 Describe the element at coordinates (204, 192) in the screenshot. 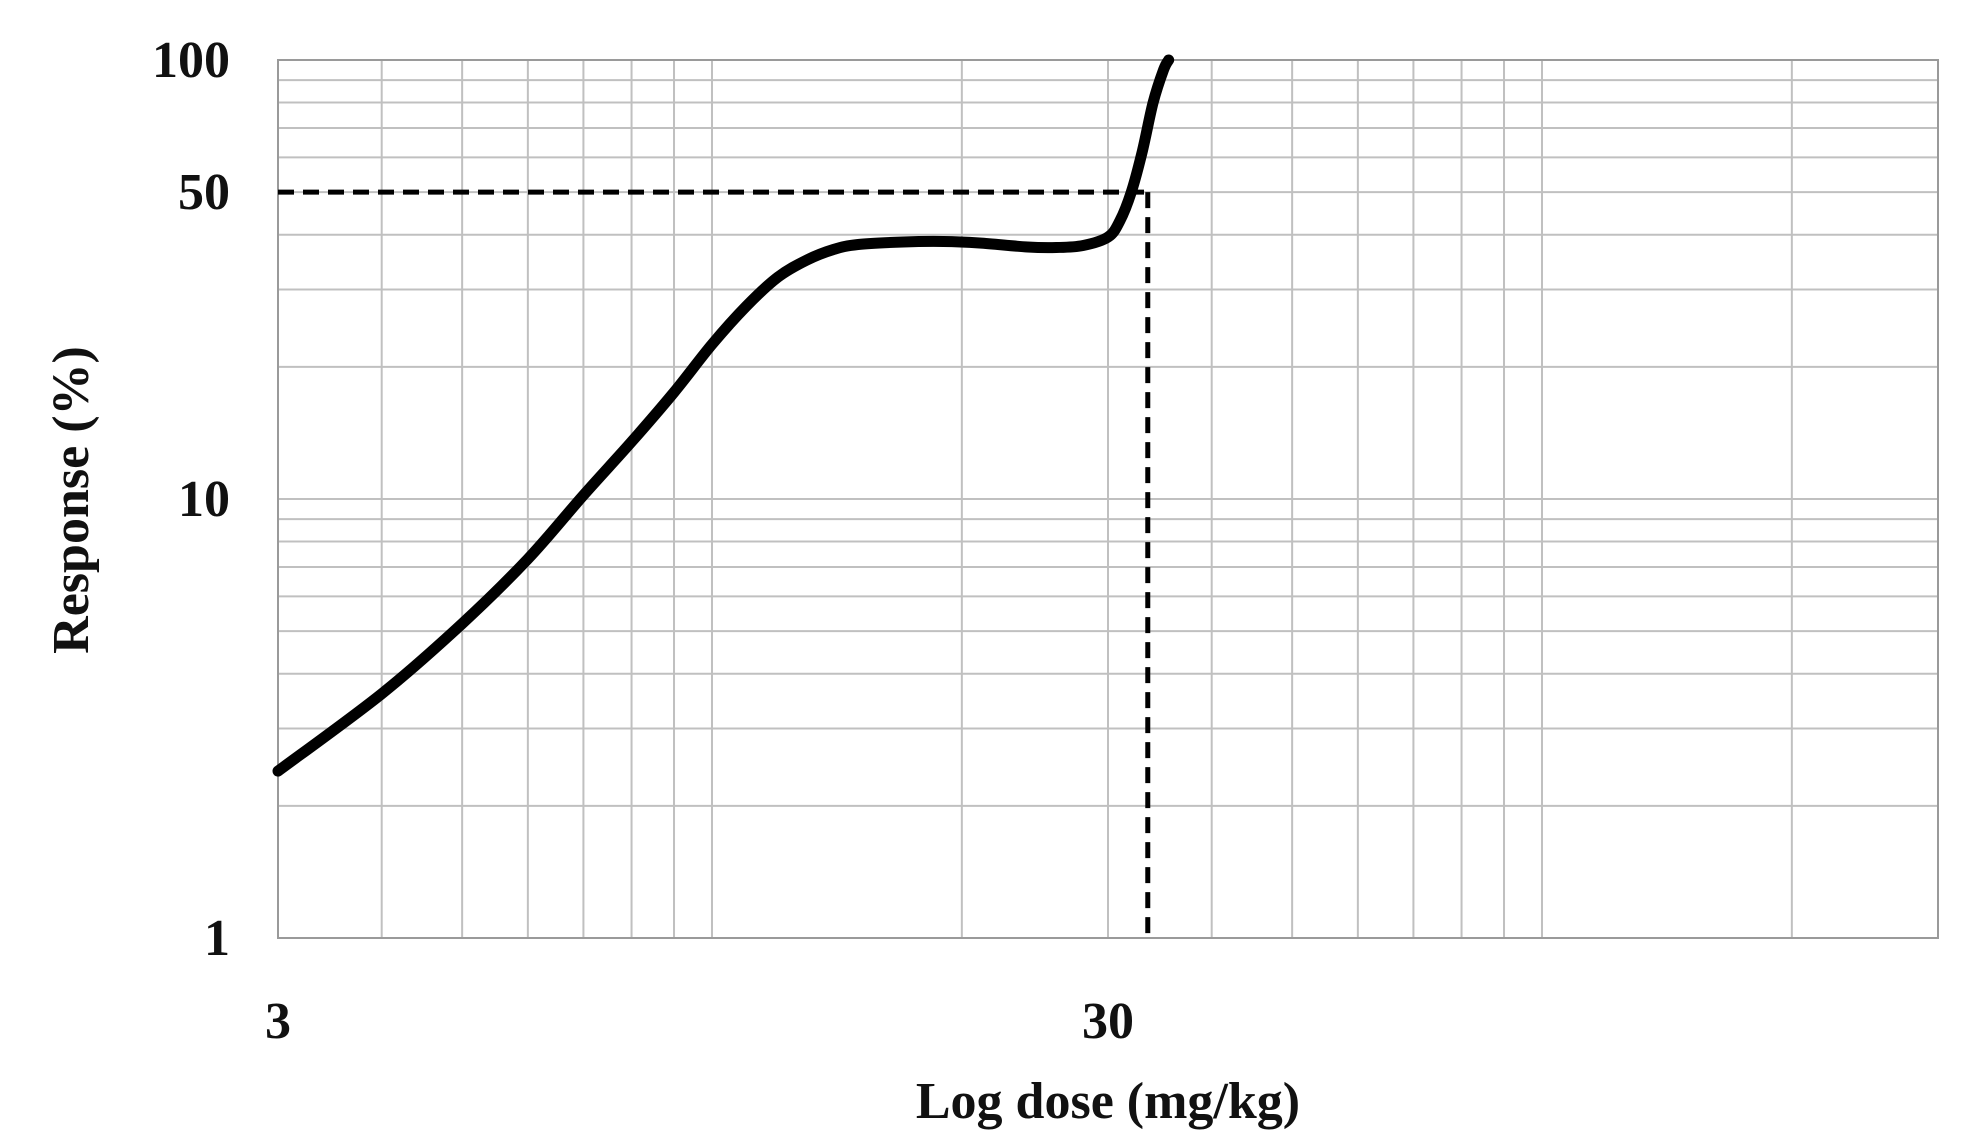

I see `y-tick-label: 50` at that location.